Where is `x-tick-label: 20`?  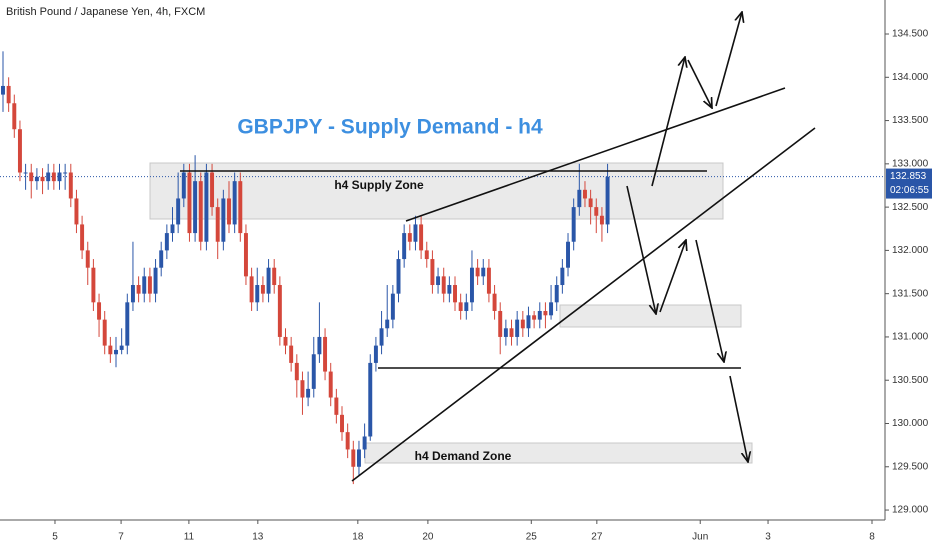
x-tick-label: 20 is located at coordinates (428, 537).